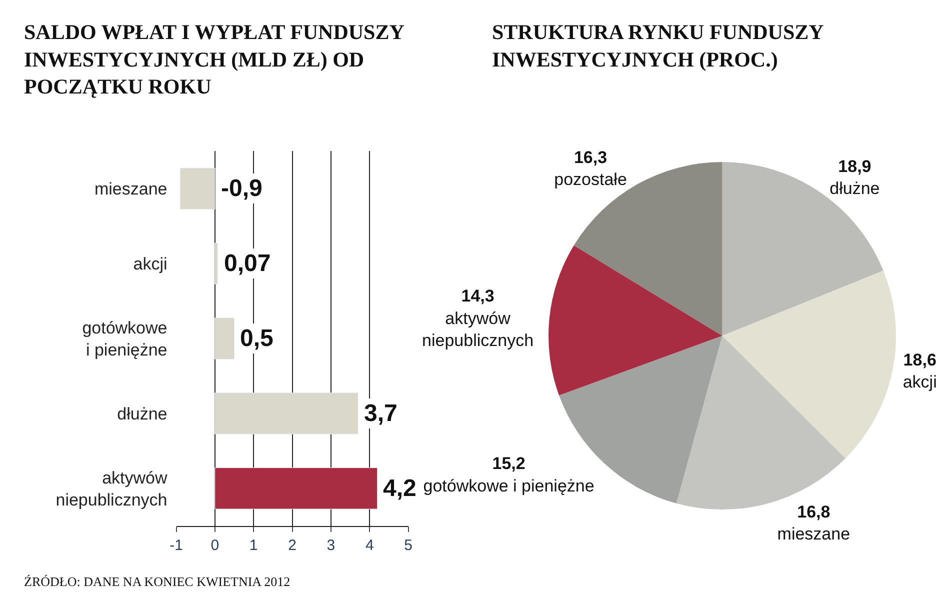 The width and height of the screenshot is (948, 593). I want to click on x-tick-label: 3, so click(331, 545).